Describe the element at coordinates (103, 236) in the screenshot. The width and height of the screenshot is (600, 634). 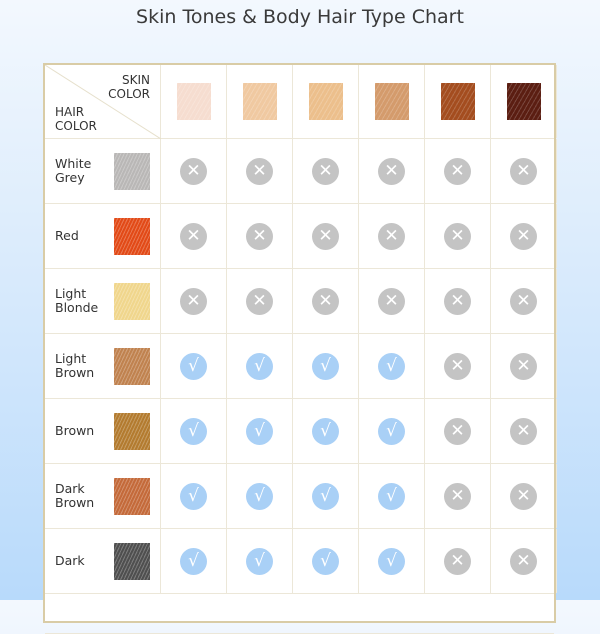
I see `hair-color-cell: Red` at that location.